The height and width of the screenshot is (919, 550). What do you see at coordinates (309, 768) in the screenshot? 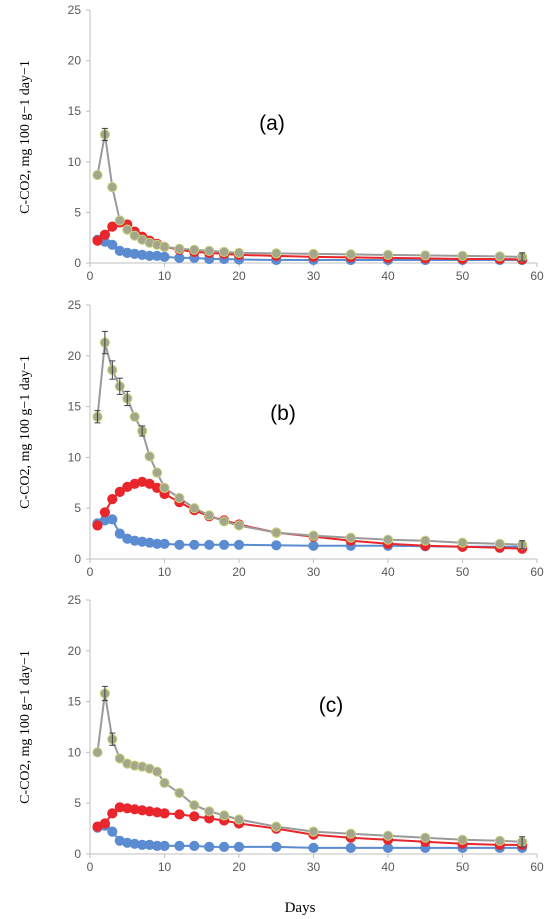
I see `series-line` at bounding box center [309, 768].